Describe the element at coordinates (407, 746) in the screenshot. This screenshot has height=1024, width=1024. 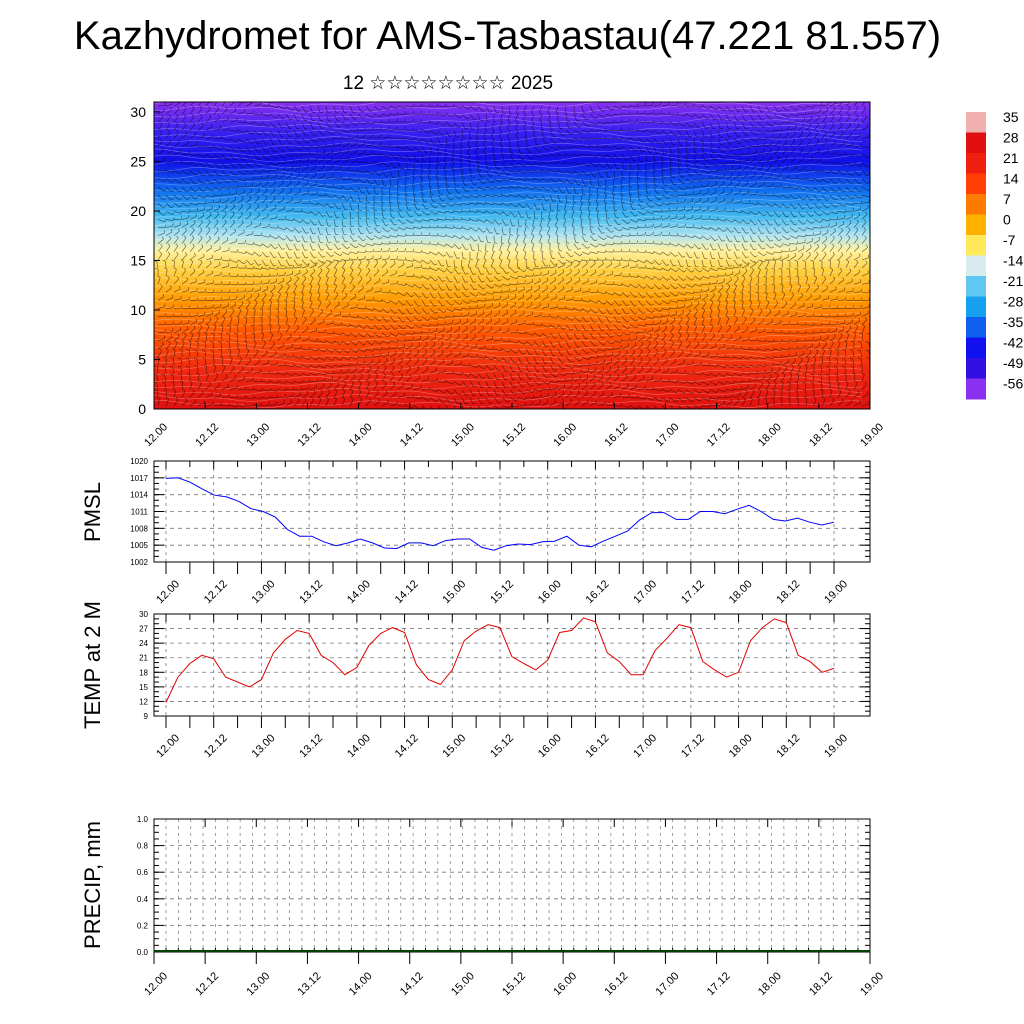
I see `x-tick-label: 14.12` at that location.